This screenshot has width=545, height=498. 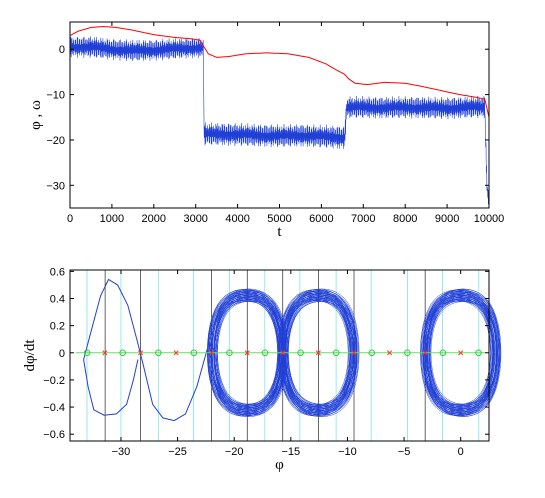 What do you see at coordinates (57, 327) in the screenshot?
I see `bottom-ytick-label: 0.2` at bounding box center [57, 327].